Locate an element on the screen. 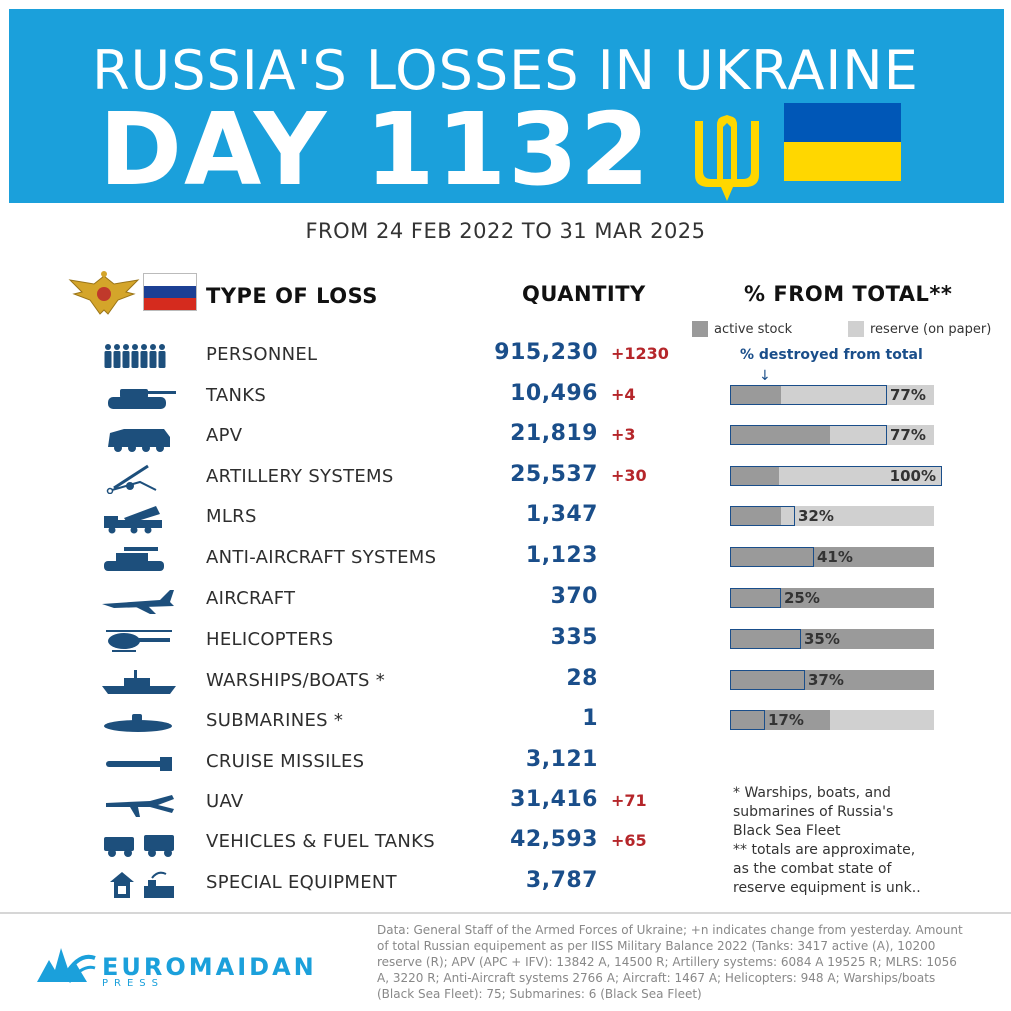  cruise-missile-icon is located at coordinates (139, 764).